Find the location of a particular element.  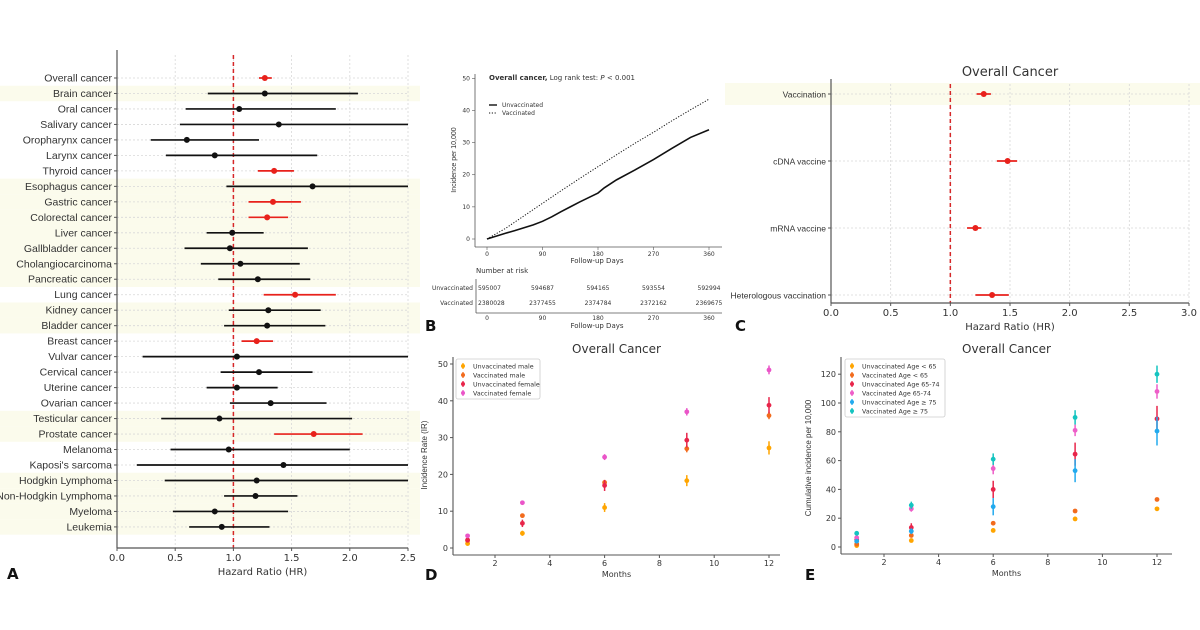

row-label: Cervical cancer is located at coordinates (76, 373).